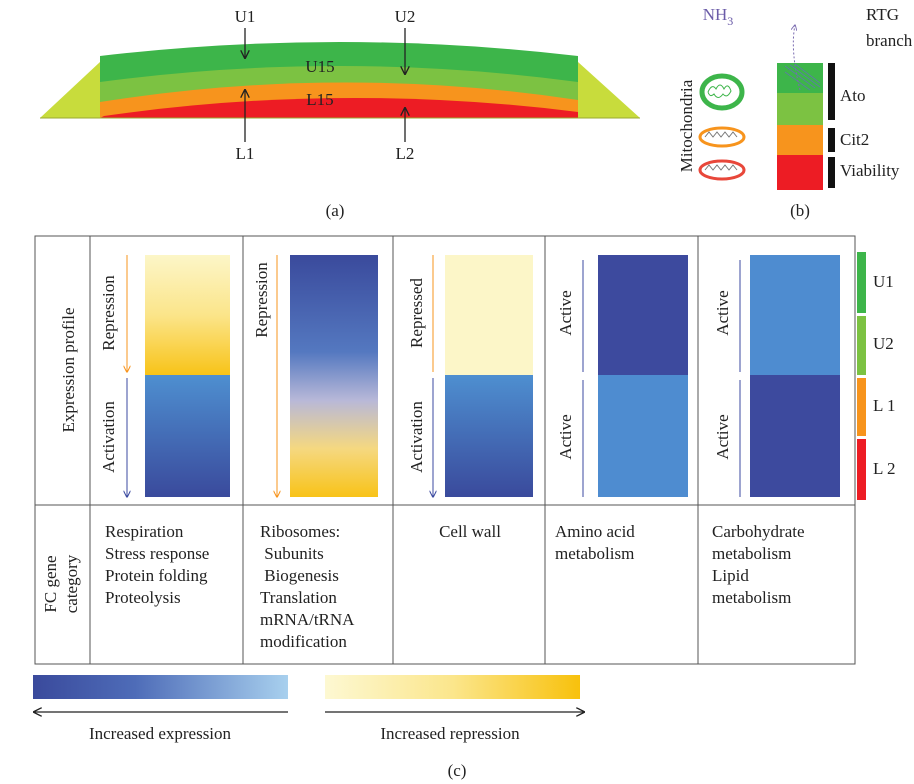 Image resolution: width=914 pixels, height=784 pixels. I want to click on label: L2, so click(405, 153).